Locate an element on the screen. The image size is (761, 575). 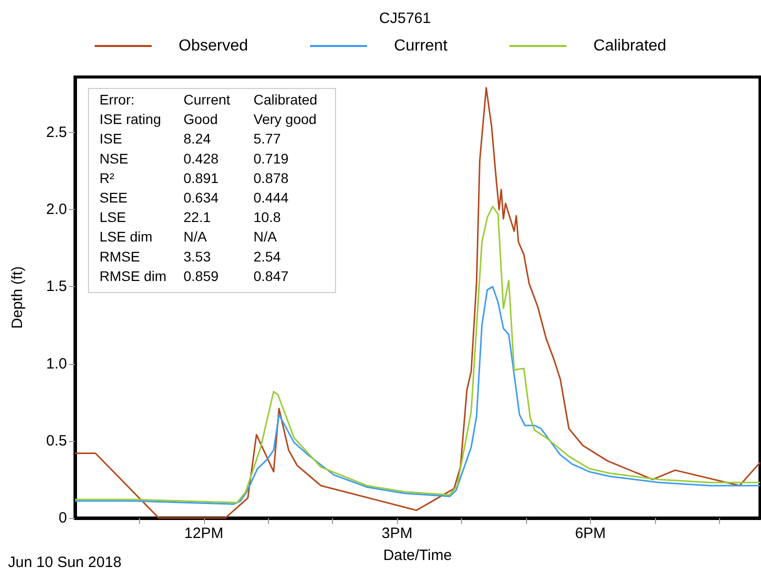
annotation: 10.8 is located at coordinates (267, 217).